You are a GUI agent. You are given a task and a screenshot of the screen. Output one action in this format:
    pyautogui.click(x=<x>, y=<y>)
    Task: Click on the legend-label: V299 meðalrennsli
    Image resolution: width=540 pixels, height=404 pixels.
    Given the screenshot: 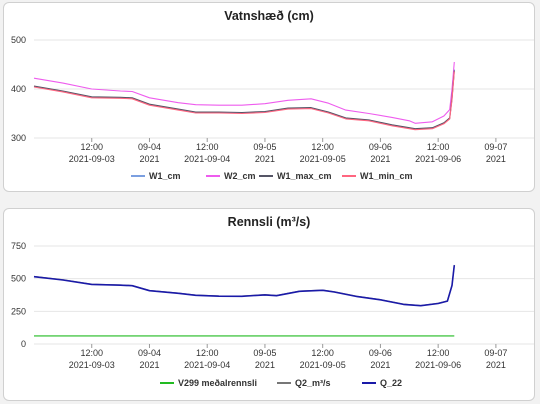 What is the action you would take?
    pyautogui.click(x=217, y=383)
    